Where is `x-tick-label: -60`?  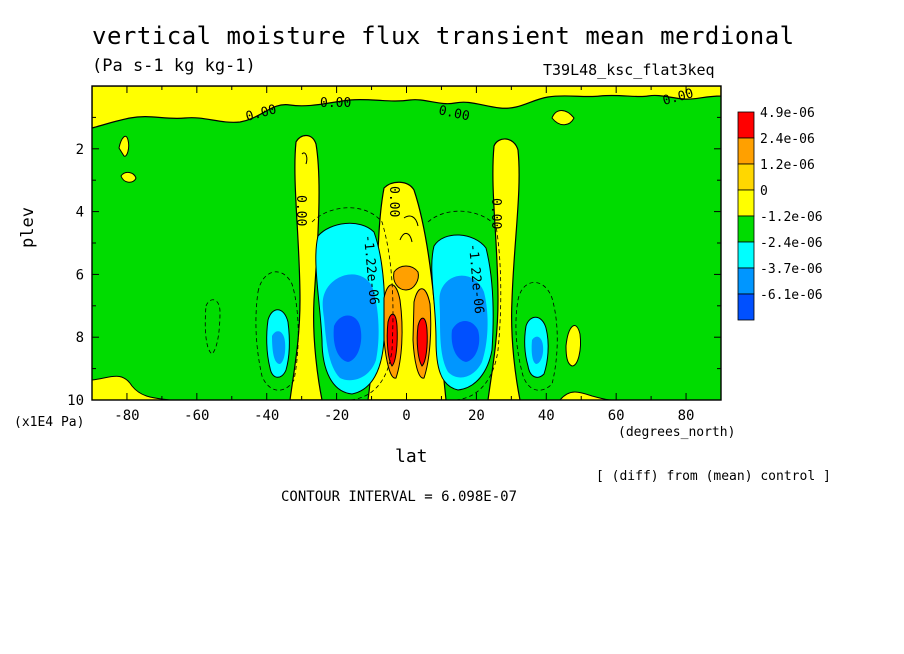 x-tick-label: -60 is located at coordinates (196, 416).